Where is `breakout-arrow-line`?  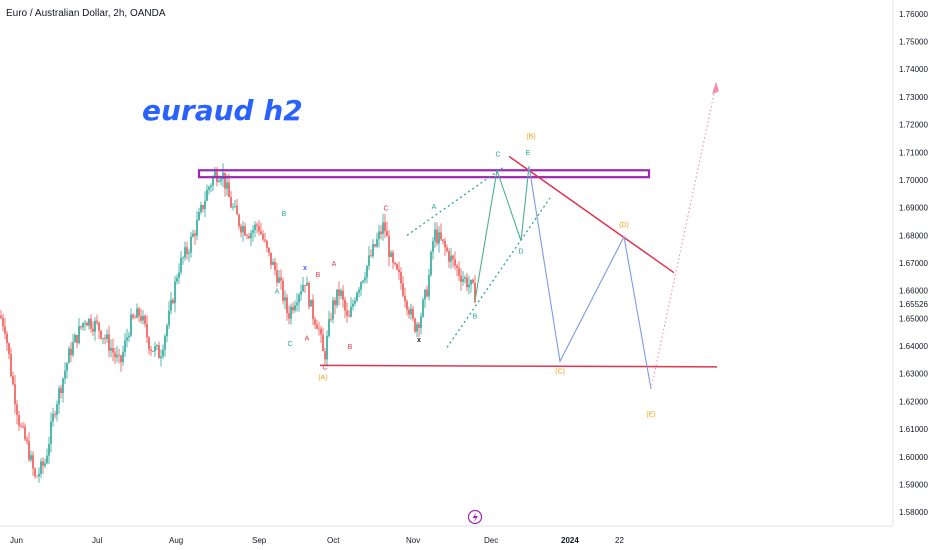
breakout-arrow-line is located at coordinates (683, 237).